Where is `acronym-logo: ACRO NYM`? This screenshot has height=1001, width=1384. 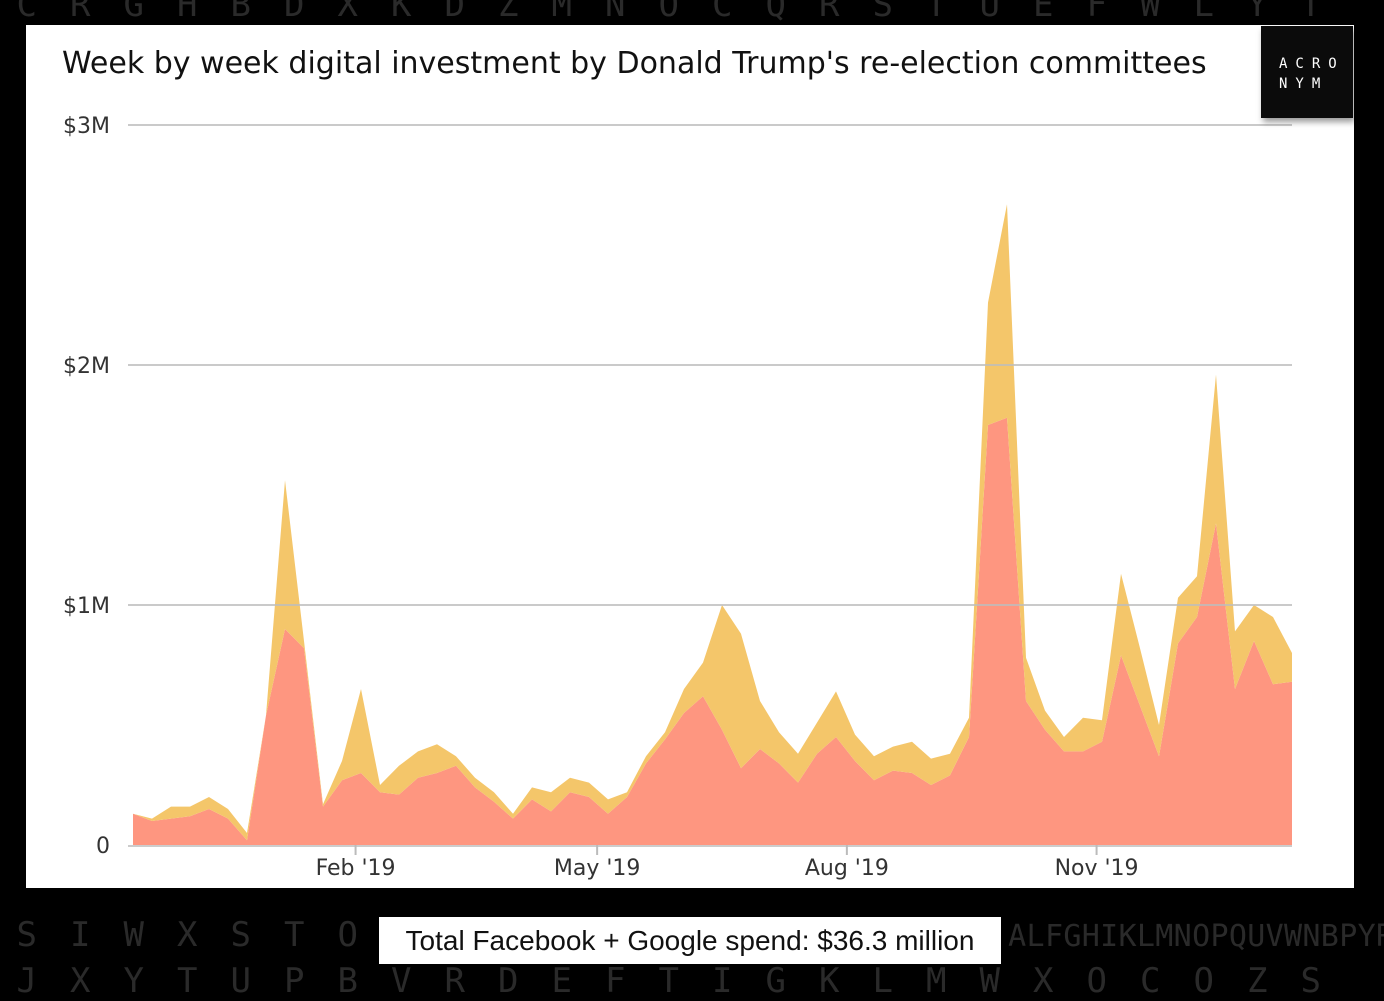
acronym-logo: ACRO NYM is located at coordinates (1307, 72).